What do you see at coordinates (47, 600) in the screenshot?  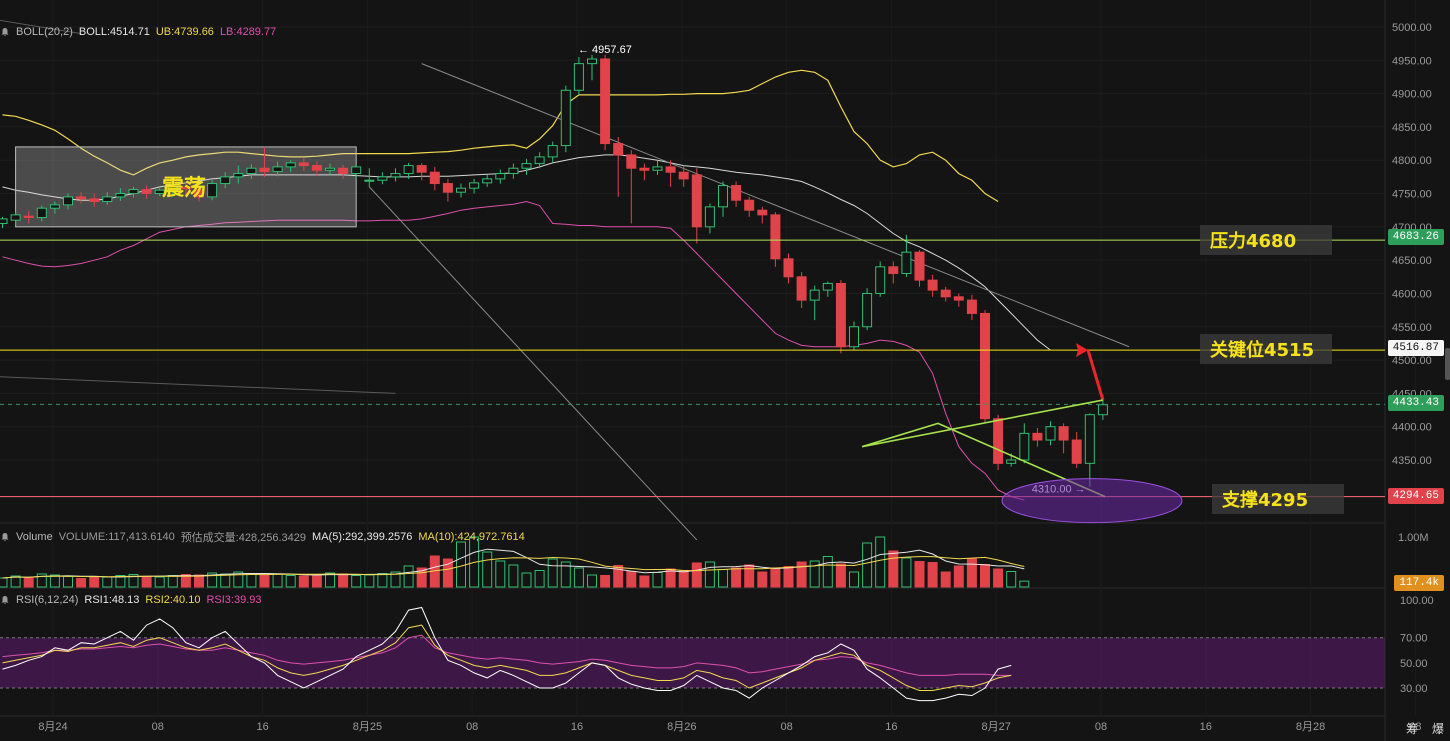 I see `rsi-name: RSI(6,12,24)` at bounding box center [47, 600].